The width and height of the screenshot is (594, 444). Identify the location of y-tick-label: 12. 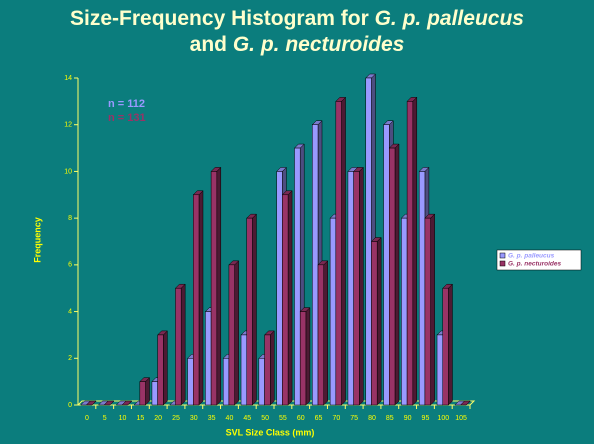
(68, 125).